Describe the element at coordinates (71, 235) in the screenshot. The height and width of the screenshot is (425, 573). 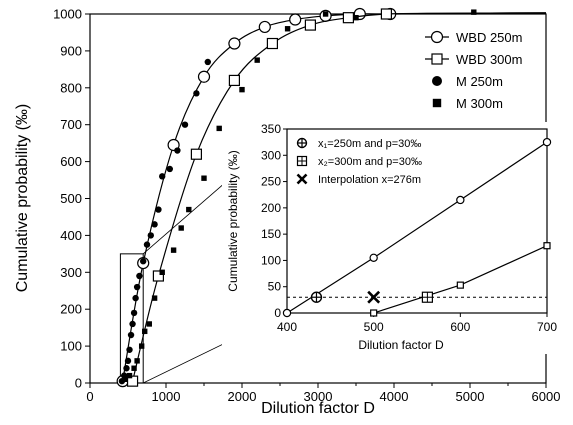
I see `main-y-tick-label: 400` at that location.